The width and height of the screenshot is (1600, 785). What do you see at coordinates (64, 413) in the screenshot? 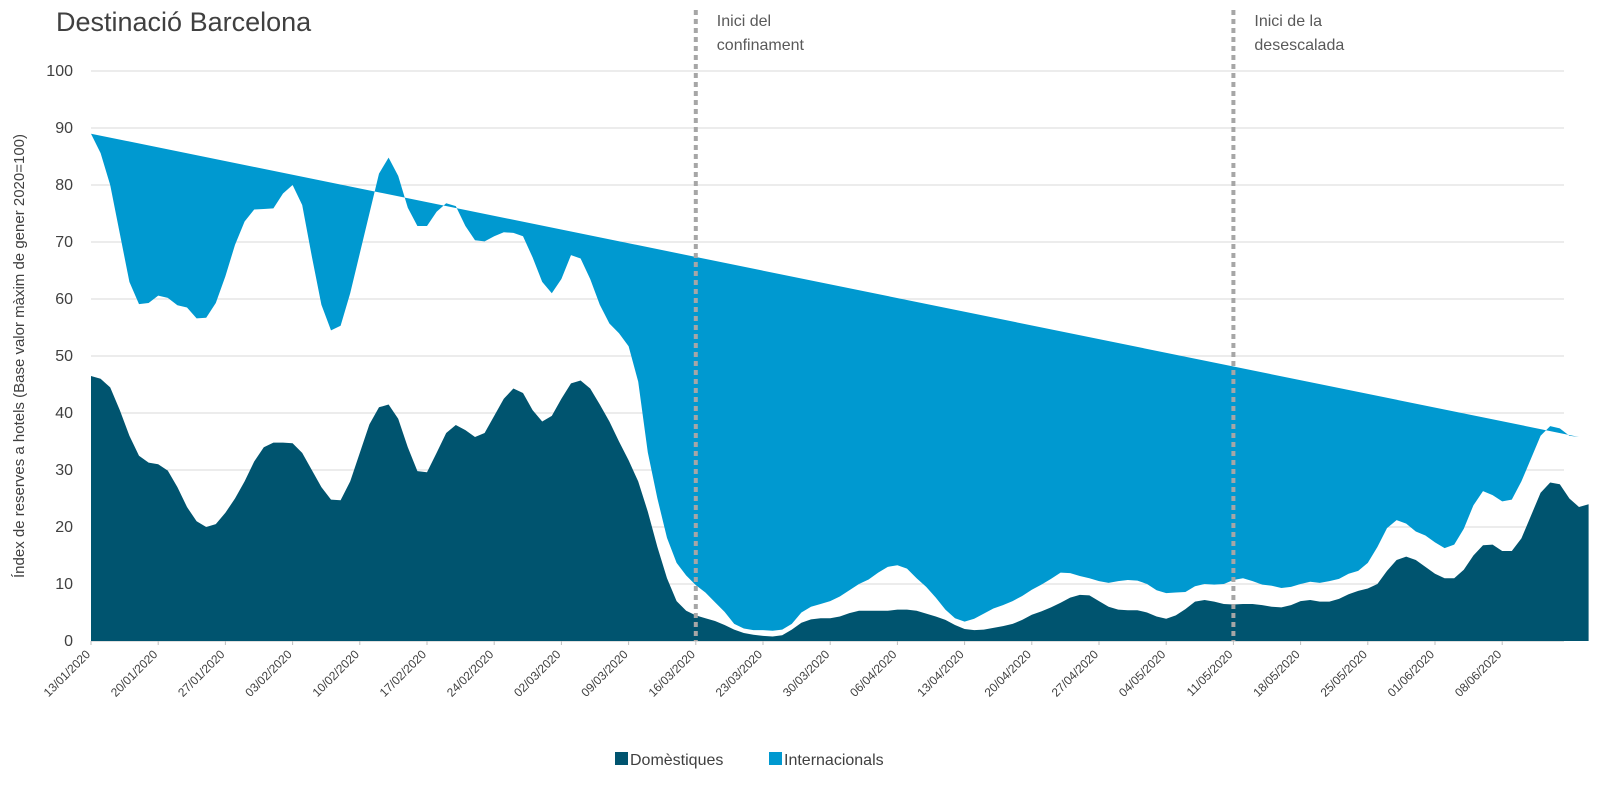
I see `y-tick-label: 40` at bounding box center [64, 413].